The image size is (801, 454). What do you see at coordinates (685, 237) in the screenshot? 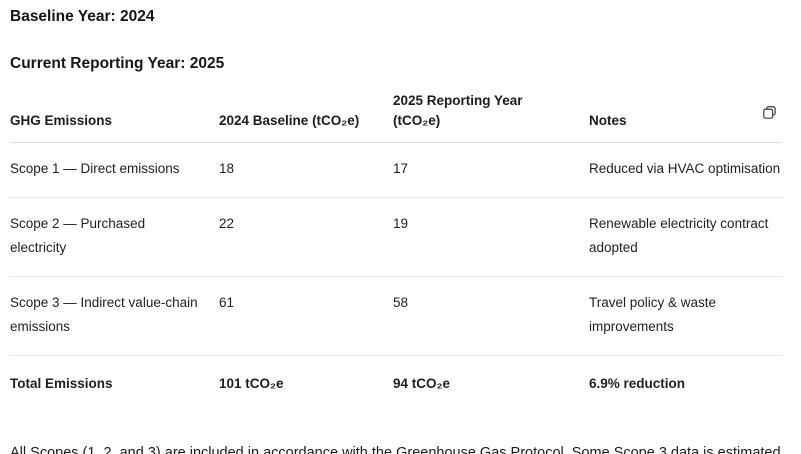
I see `scope2-notes: Renewable electricity contract adopted` at bounding box center [685, 237].